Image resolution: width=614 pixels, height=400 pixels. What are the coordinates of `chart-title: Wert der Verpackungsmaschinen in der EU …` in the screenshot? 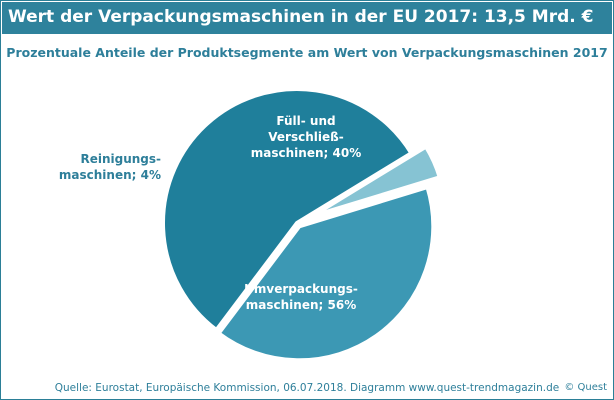 It's located at (301, 17).